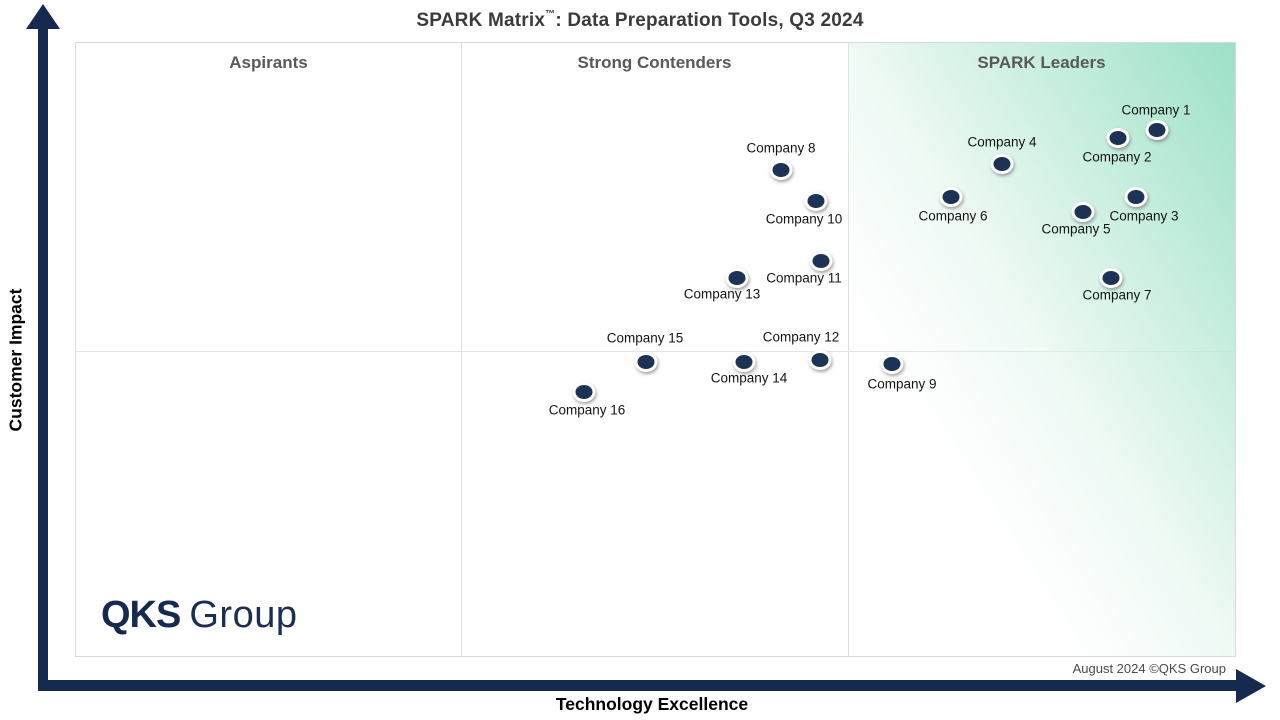  What do you see at coordinates (481, 20) in the screenshot?
I see `chart-title-main: SPARK Matrix` at bounding box center [481, 20].